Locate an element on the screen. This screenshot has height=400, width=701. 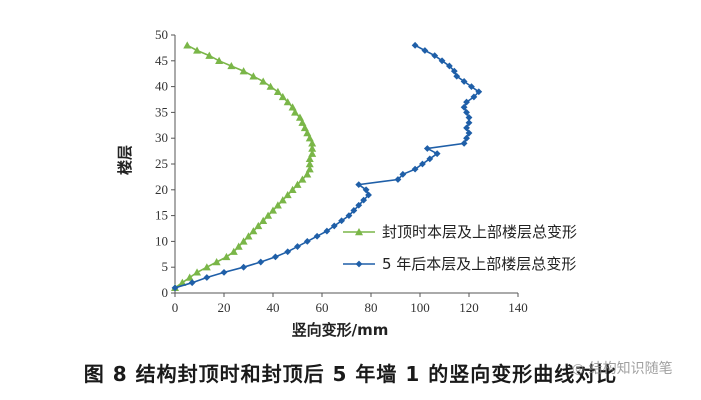
y-tick-label: 45 is located at coordinates (161, 60).